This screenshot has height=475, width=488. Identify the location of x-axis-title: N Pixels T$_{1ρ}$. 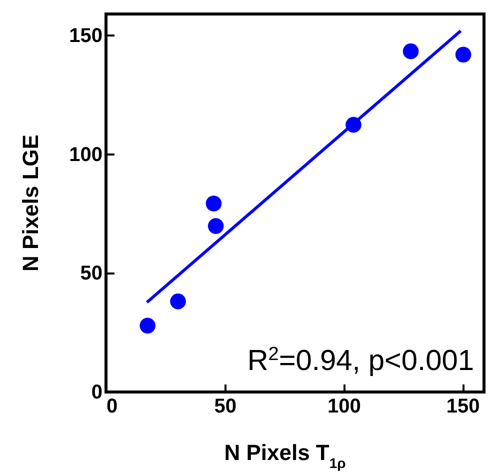
(285, 455).